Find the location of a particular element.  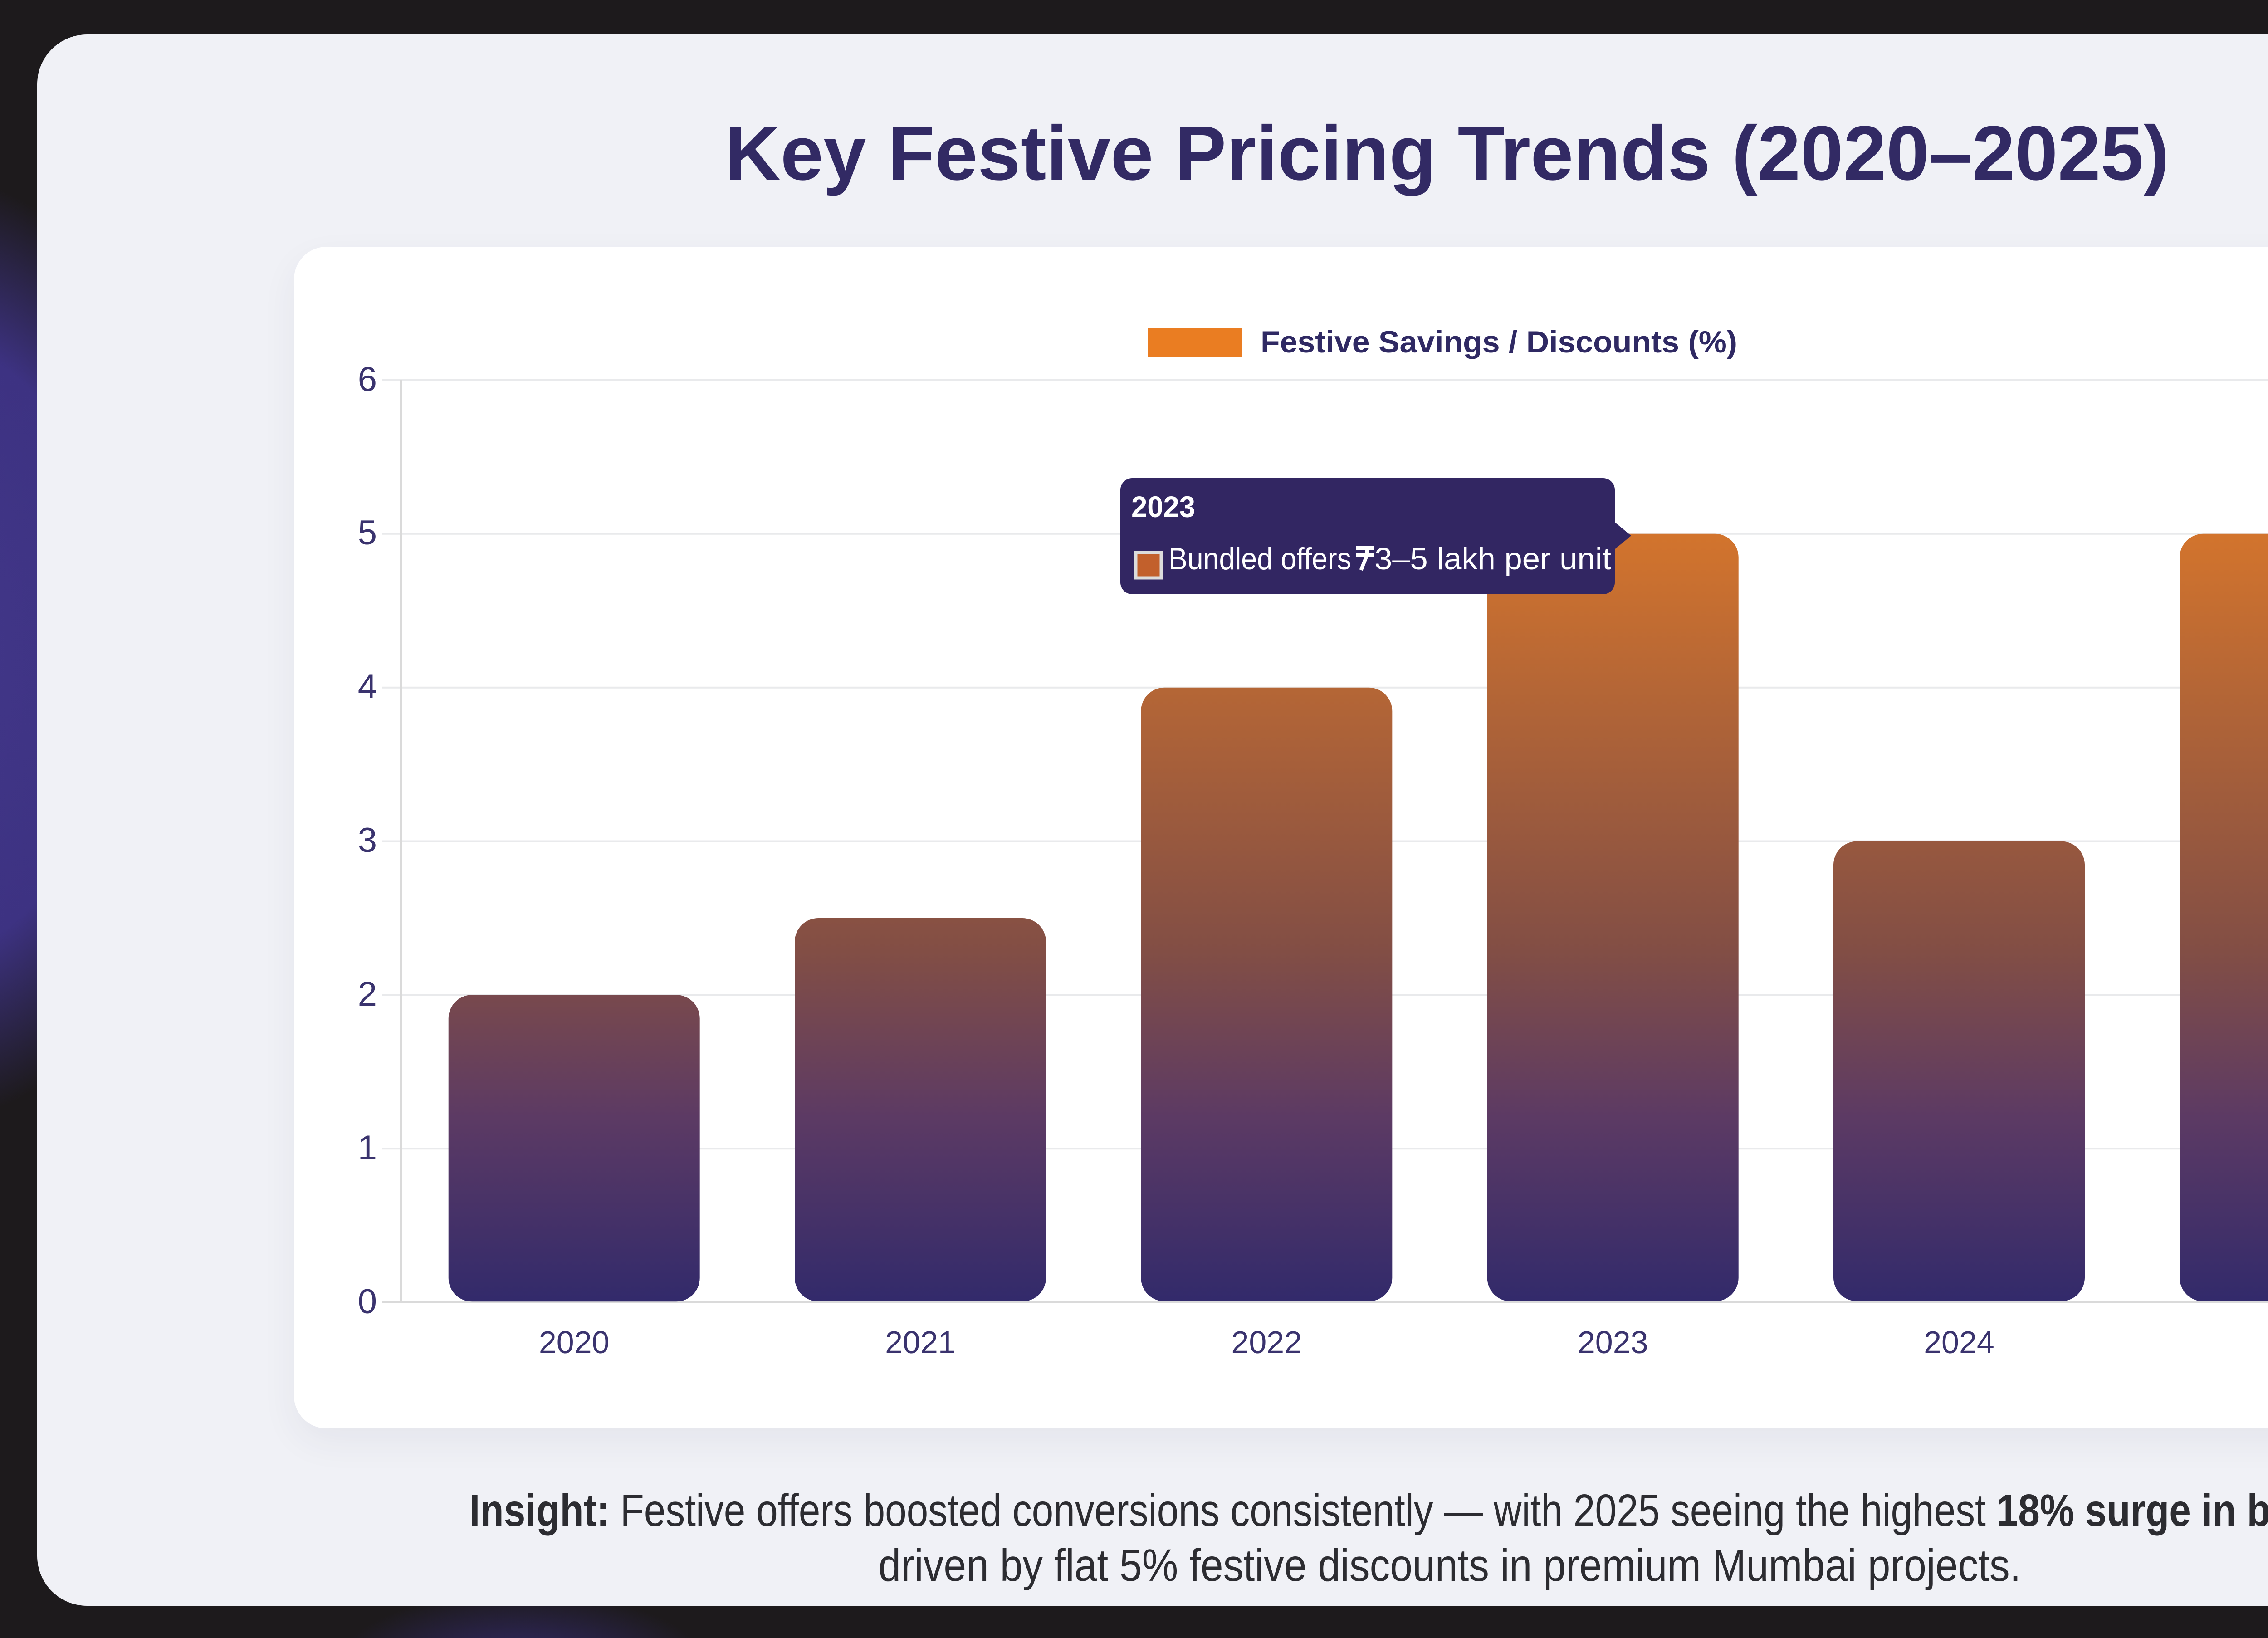

svg-text: Bundled offers is located at coordinates (1260, 559).